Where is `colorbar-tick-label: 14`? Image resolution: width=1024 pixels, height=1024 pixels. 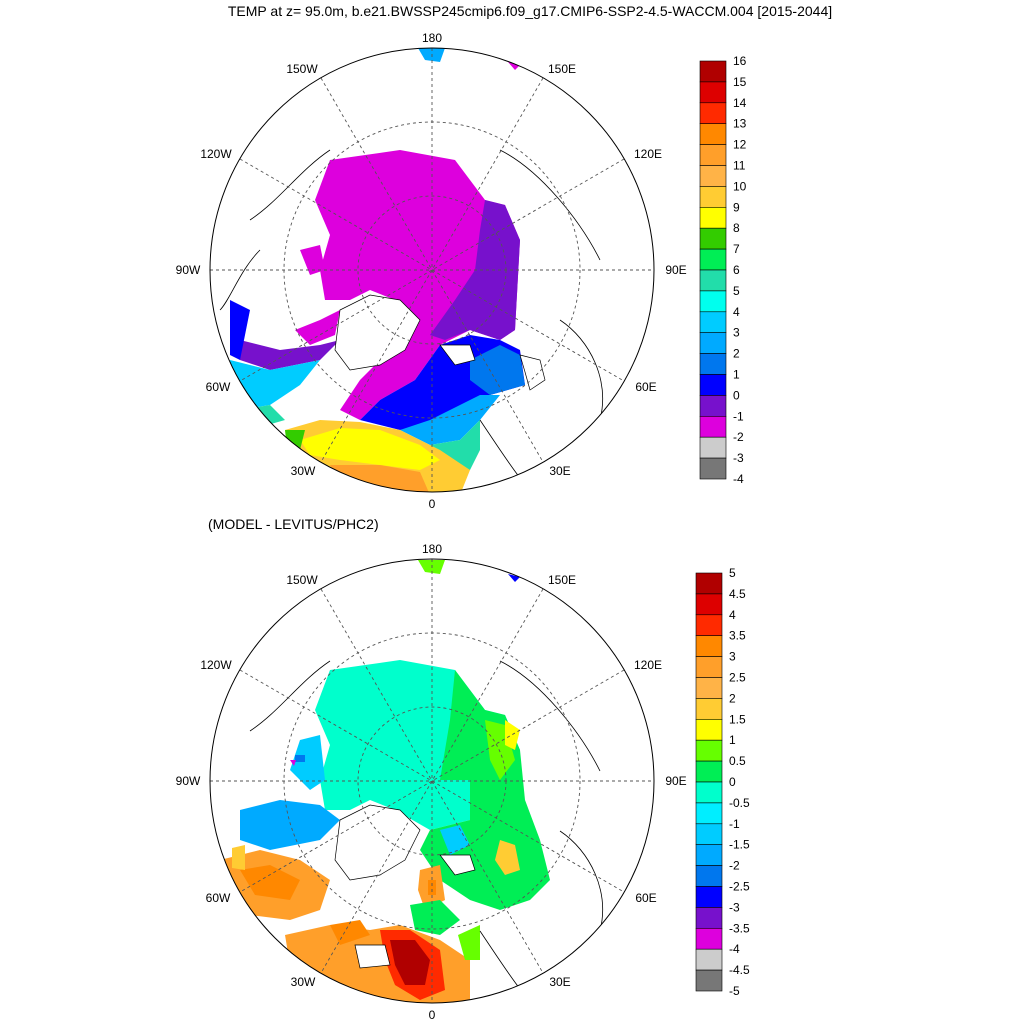 colorbar-tick-label: 14 is located at coordinates (740, 103).